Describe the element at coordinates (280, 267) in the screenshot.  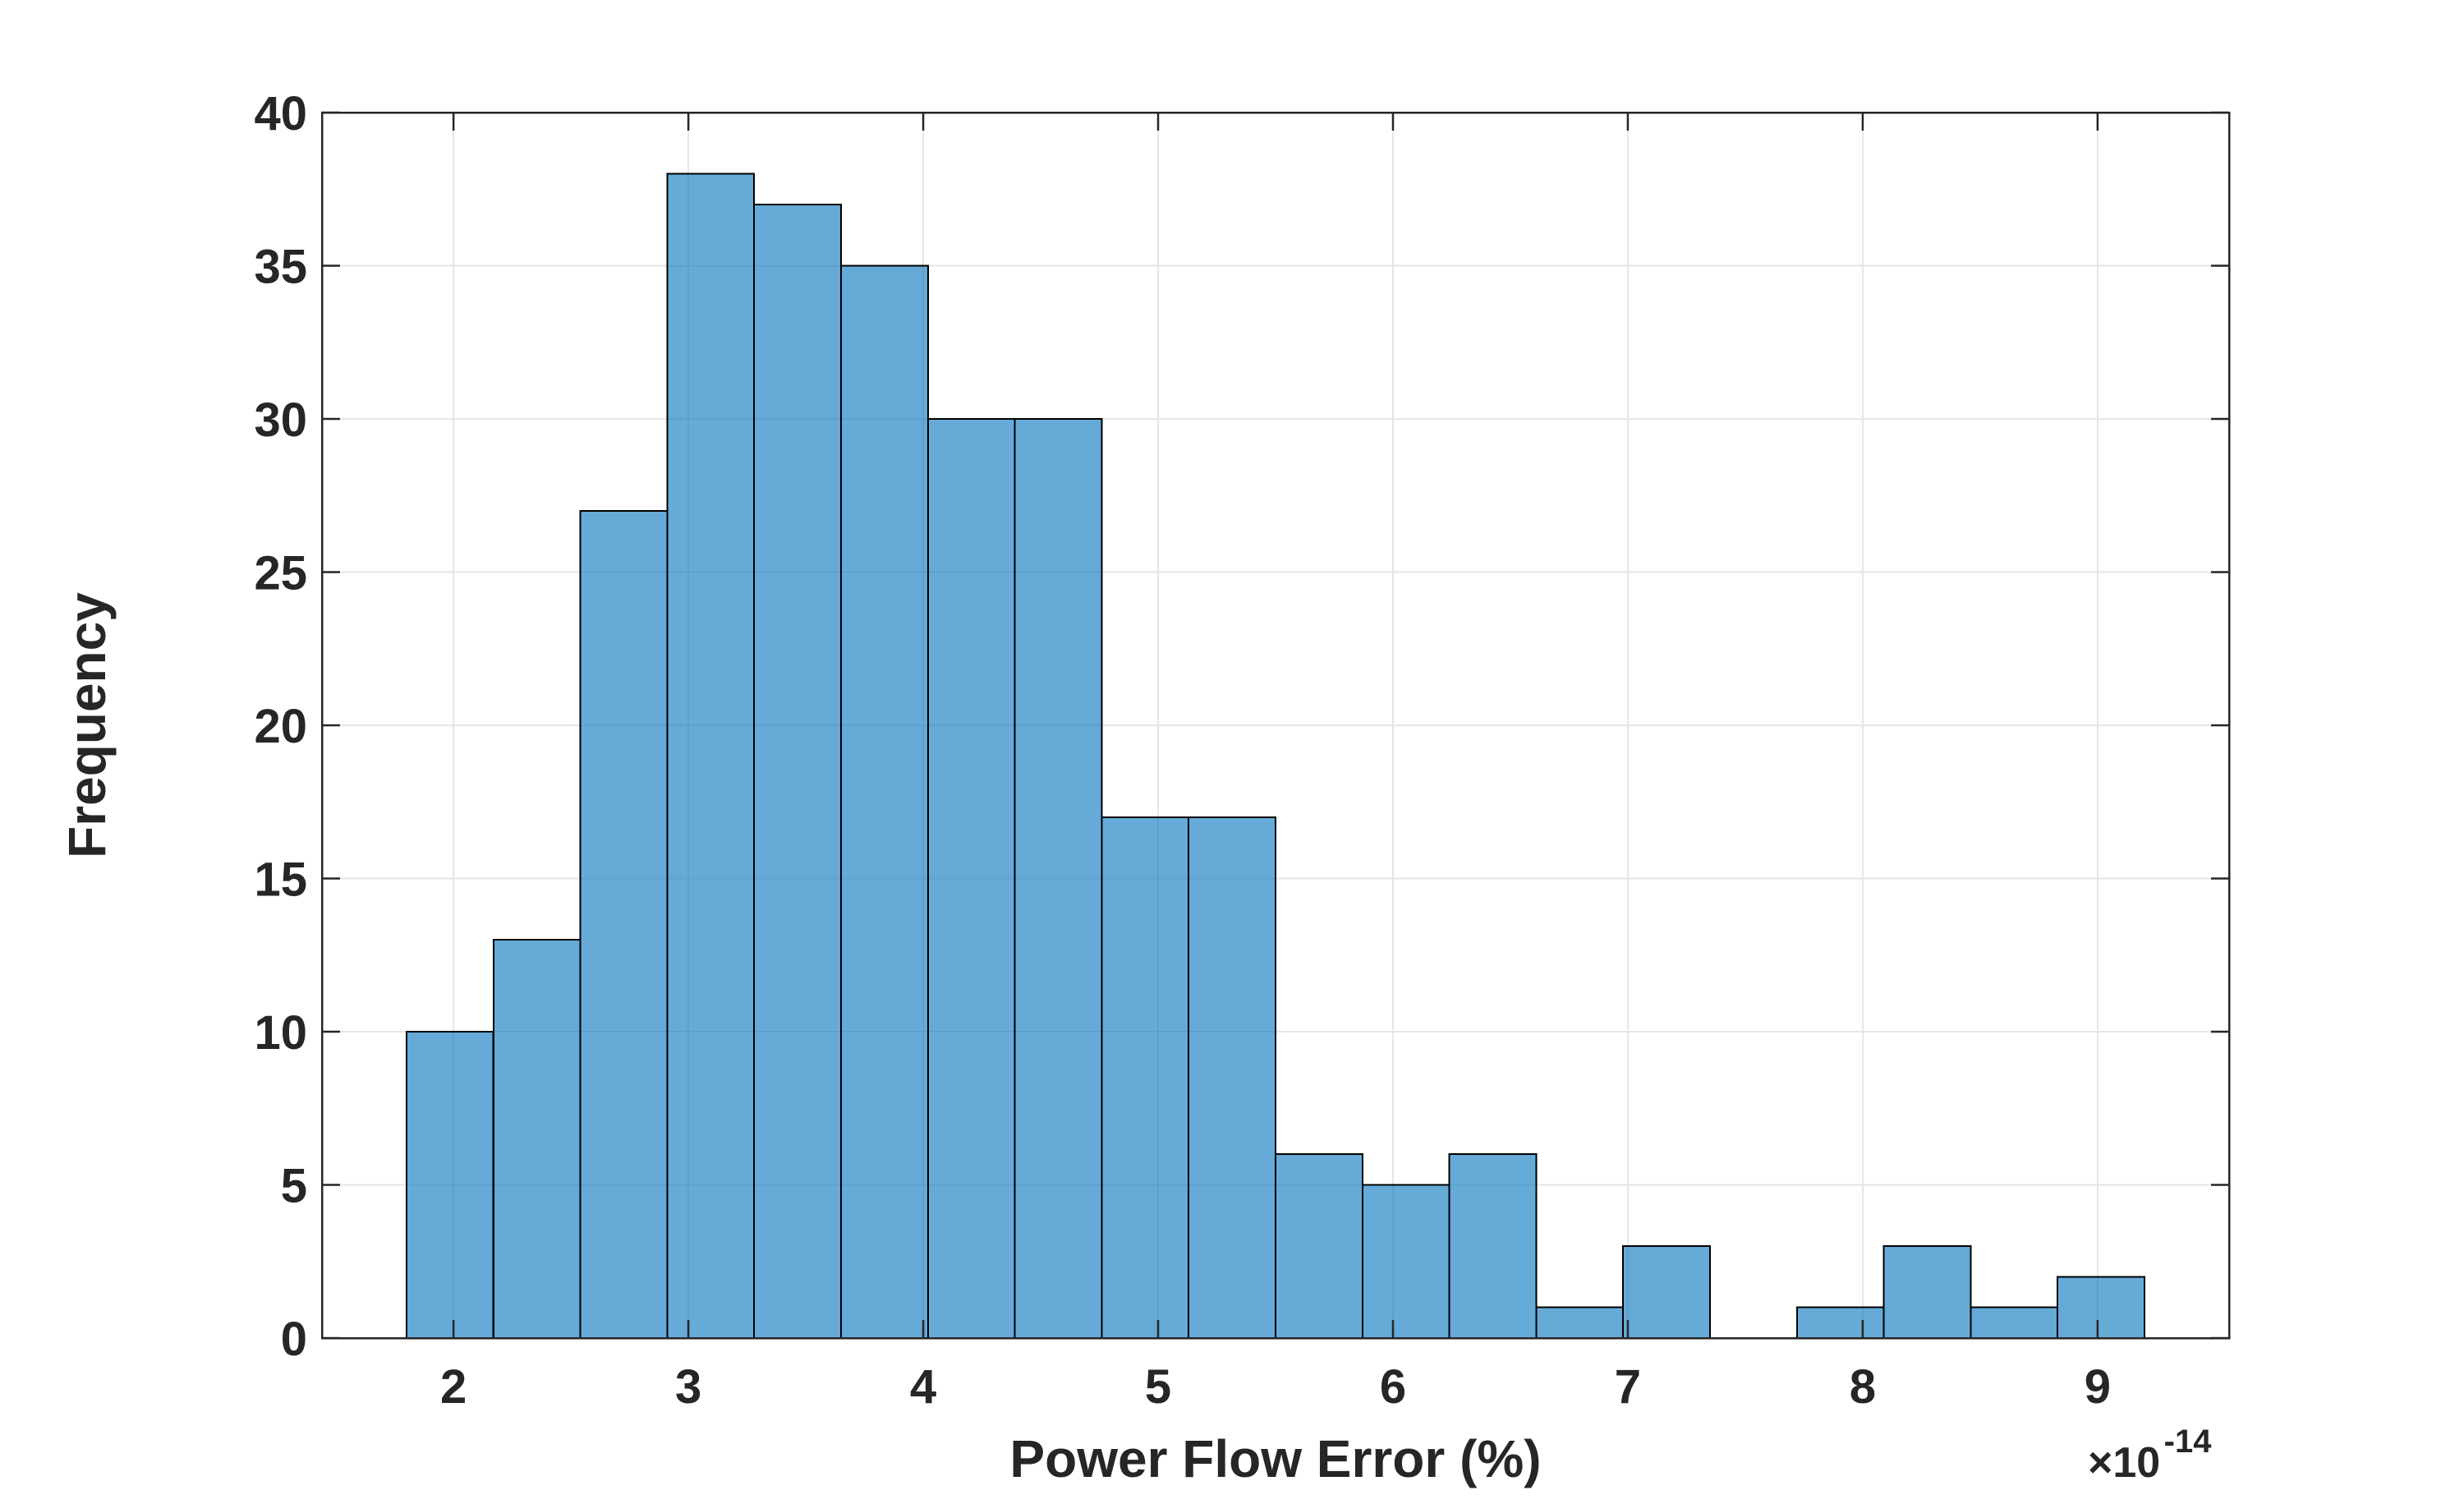
I see `y-tick-label: 35` at that location.